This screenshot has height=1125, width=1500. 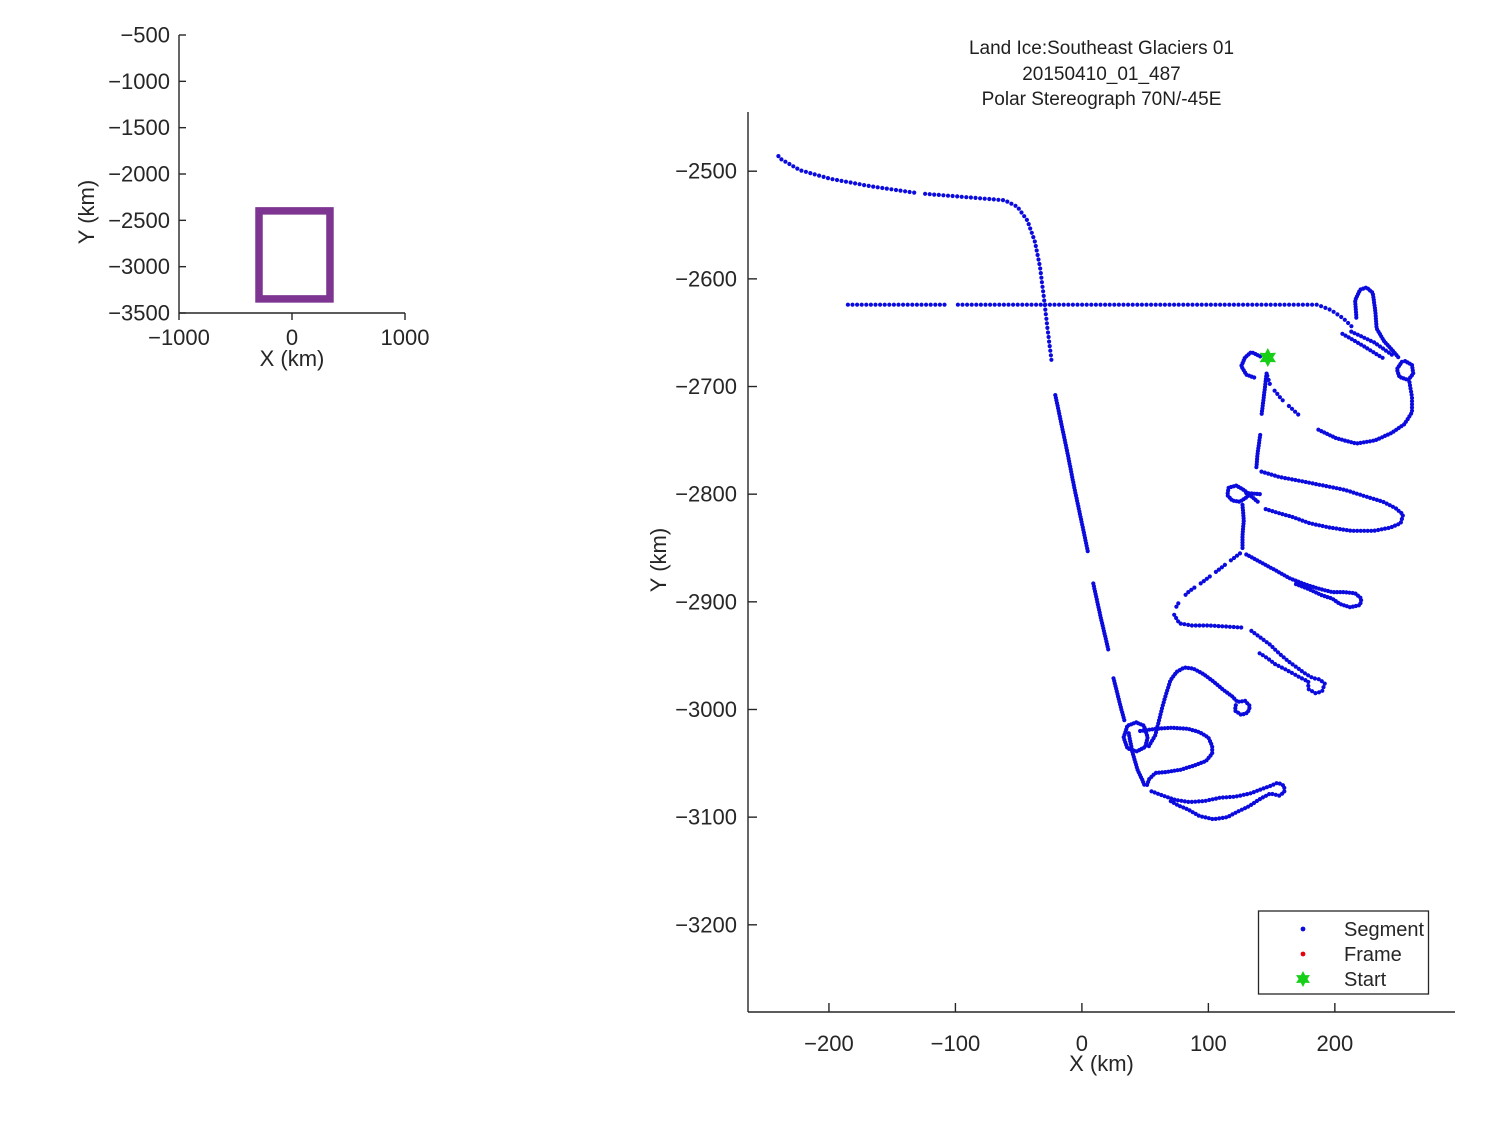 What do you see at coordinates (1101, 1063) in the screenshot?
I see `main-xlabel: X (km)` at bounding box center [1101, 1063].